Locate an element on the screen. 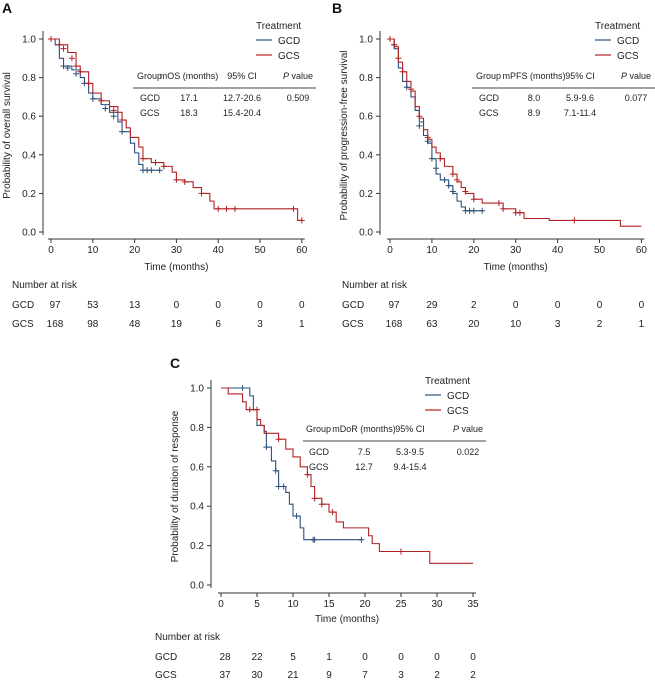  x-tick-label-b: 10 is located at coordinates (432, 250).